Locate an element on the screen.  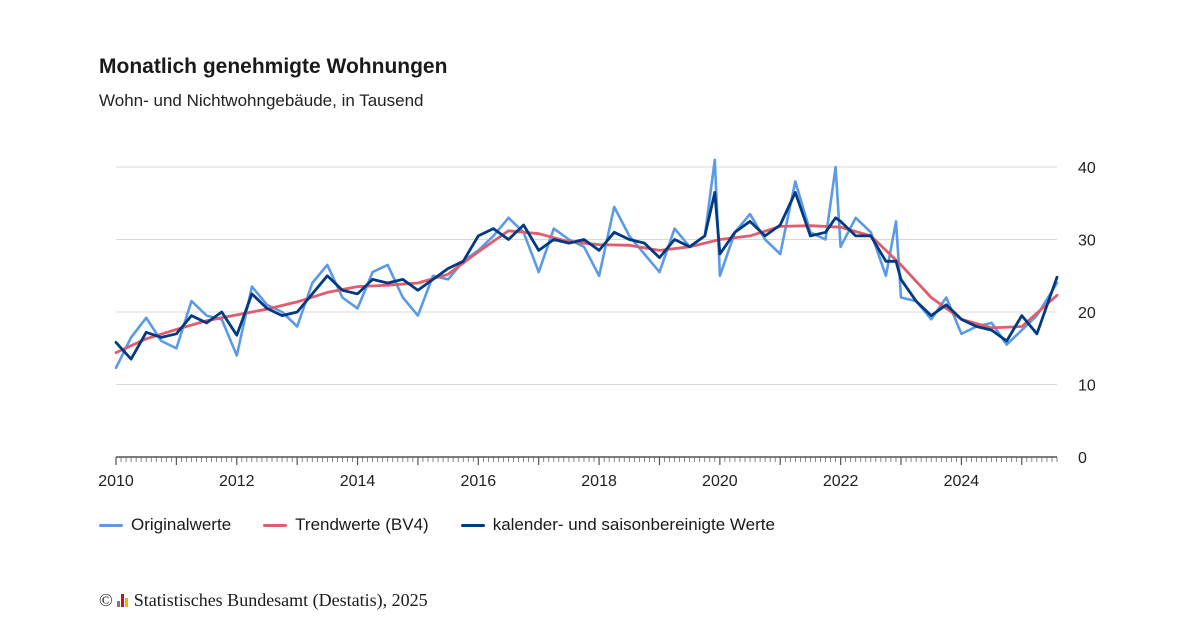
y-tick-label-30: 30 is located at coordinates (1087, 241).